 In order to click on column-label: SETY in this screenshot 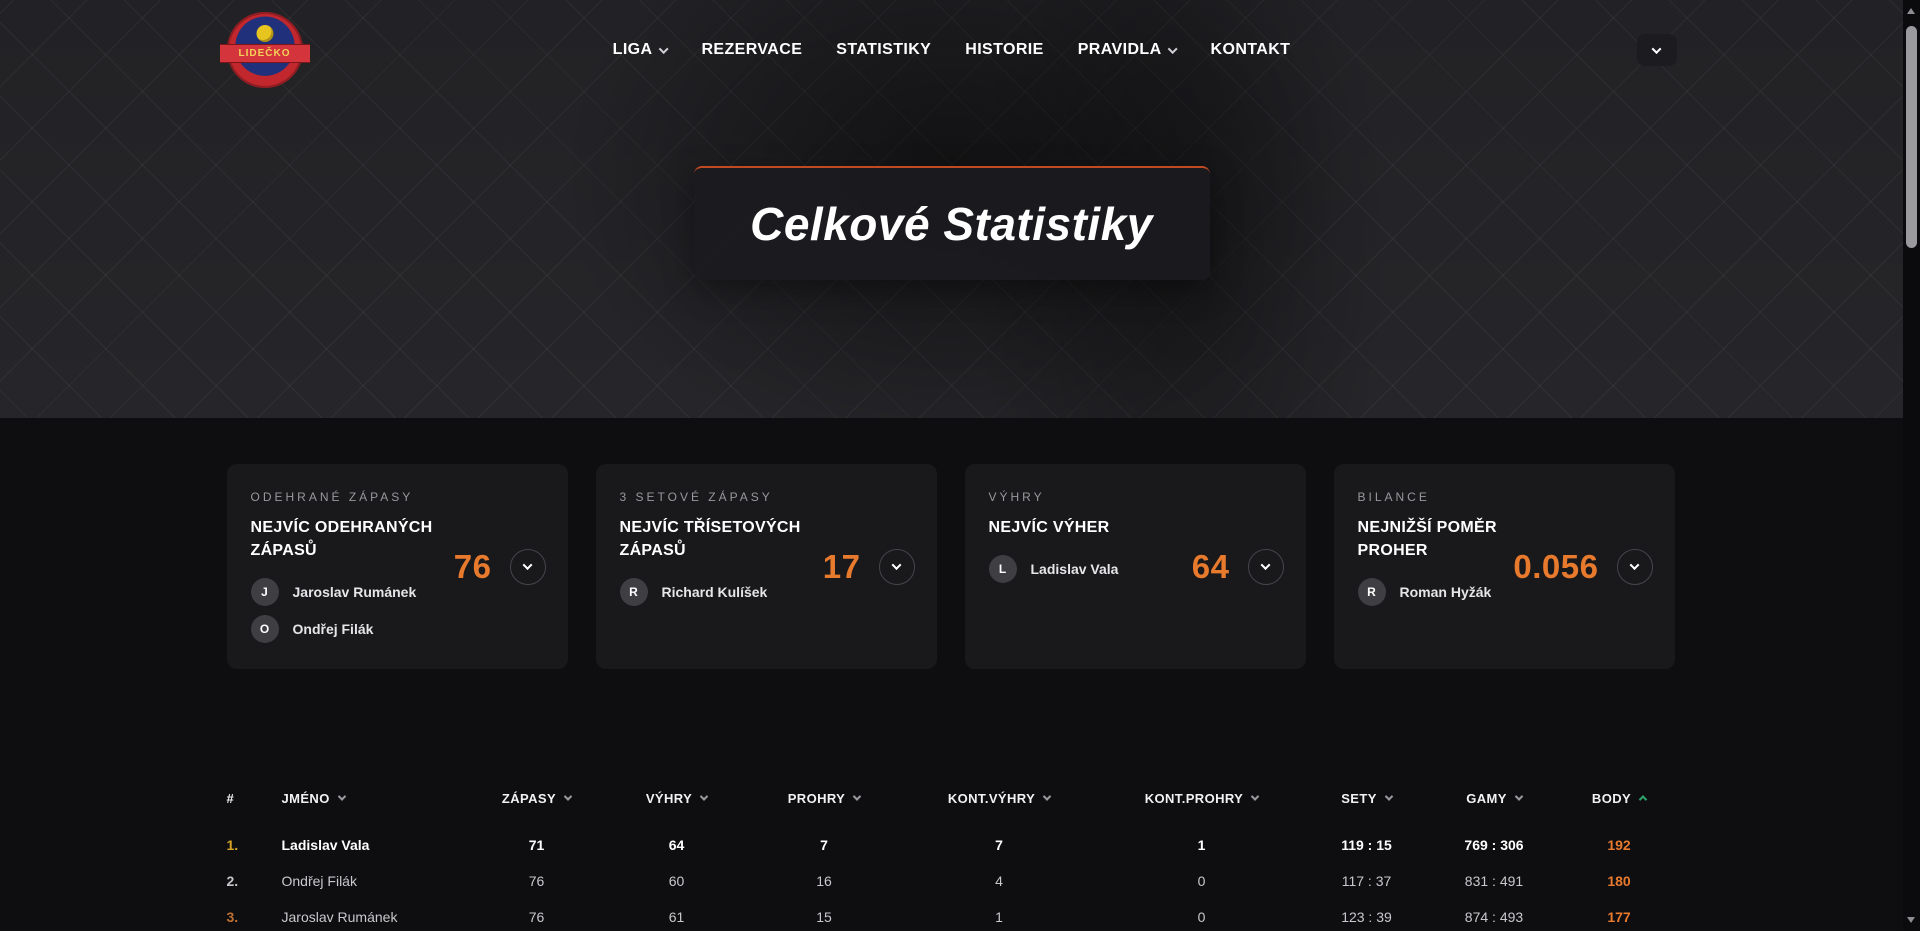, I will do `click(1359, 798)`.